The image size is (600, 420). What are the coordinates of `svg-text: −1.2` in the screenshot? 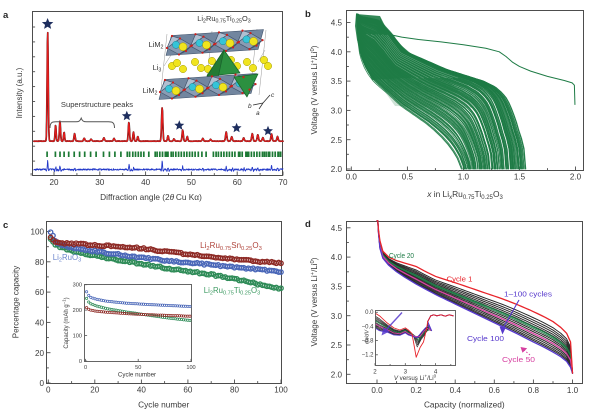 It's located at (368, 356).